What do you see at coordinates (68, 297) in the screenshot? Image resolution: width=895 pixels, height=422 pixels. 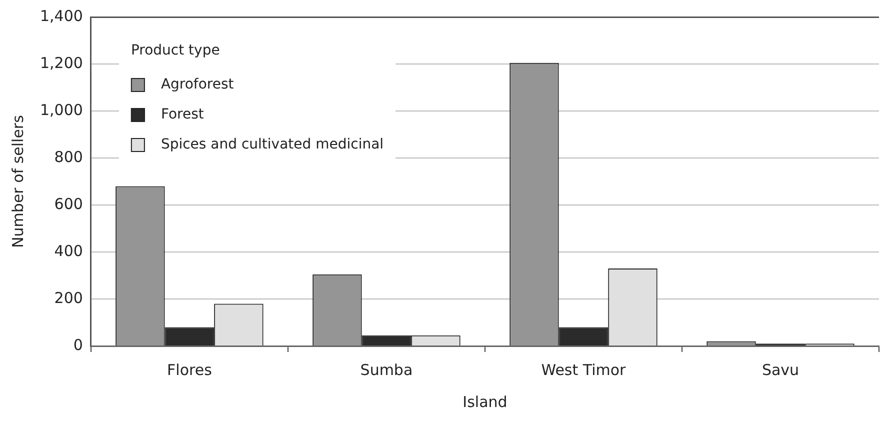 I see `y-tick-label: 200` at bounding box center [68, 297].